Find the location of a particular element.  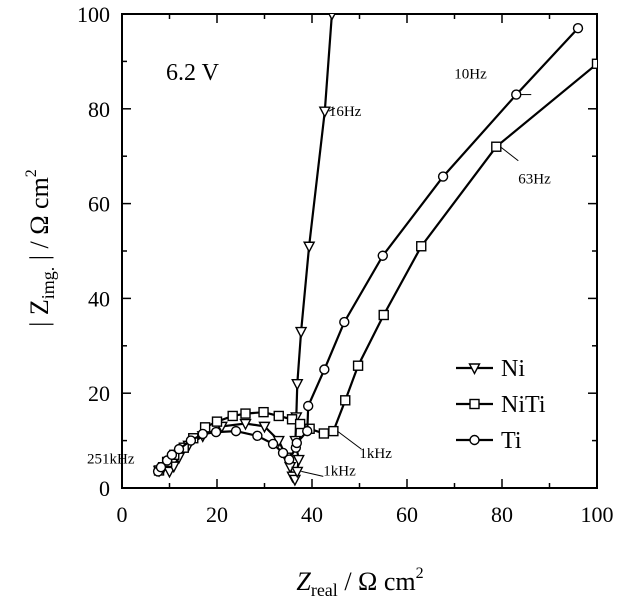

annotation-label: 63Hz is located at coordinates (534, 180).